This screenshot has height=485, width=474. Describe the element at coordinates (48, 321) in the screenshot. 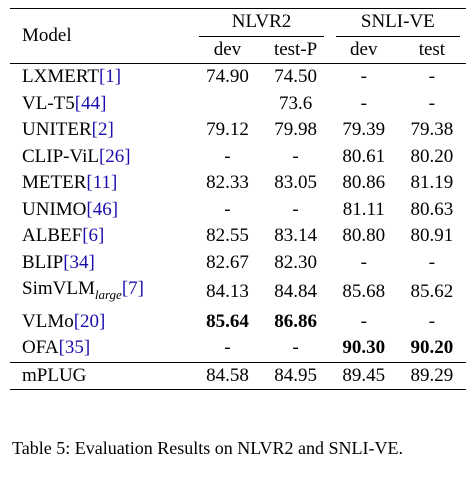

I see `model-name: VLMo` at that location.